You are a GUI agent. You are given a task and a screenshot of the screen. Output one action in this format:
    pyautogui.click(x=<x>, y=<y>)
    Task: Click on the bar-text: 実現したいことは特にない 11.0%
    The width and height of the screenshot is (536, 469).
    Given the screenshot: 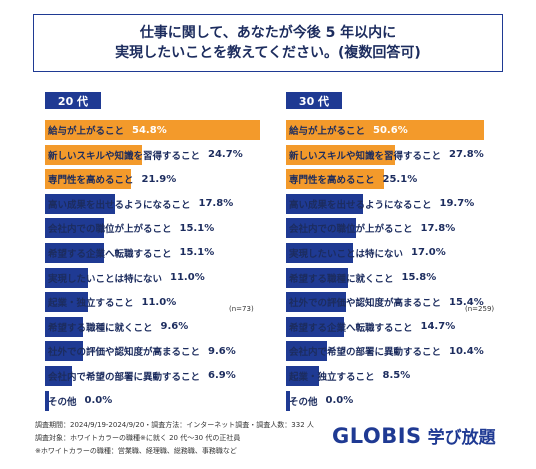 What is the action you would take?
    pyautogui.click(x=126, y=278)
    